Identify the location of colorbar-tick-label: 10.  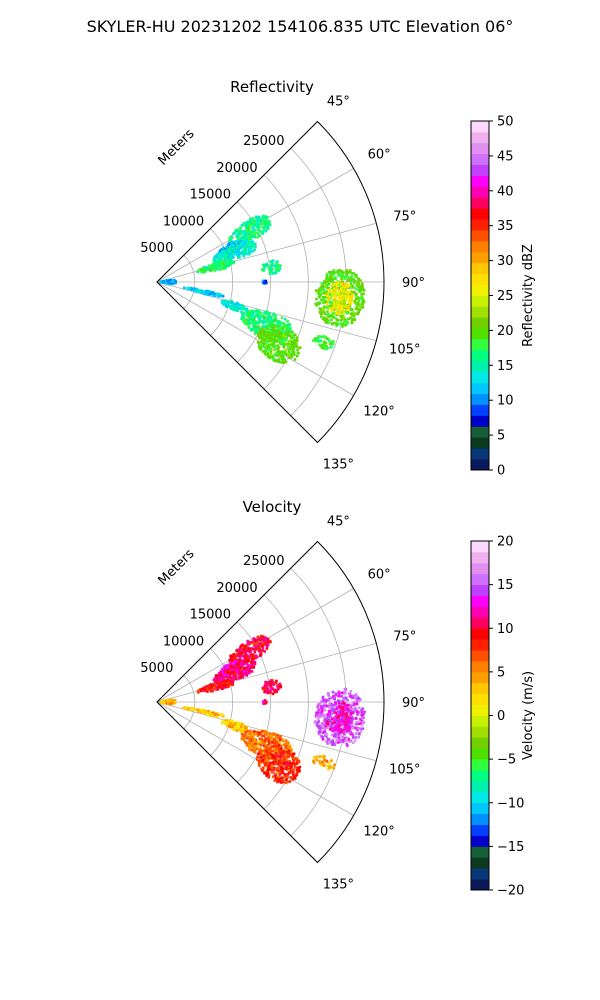
(505, 629).